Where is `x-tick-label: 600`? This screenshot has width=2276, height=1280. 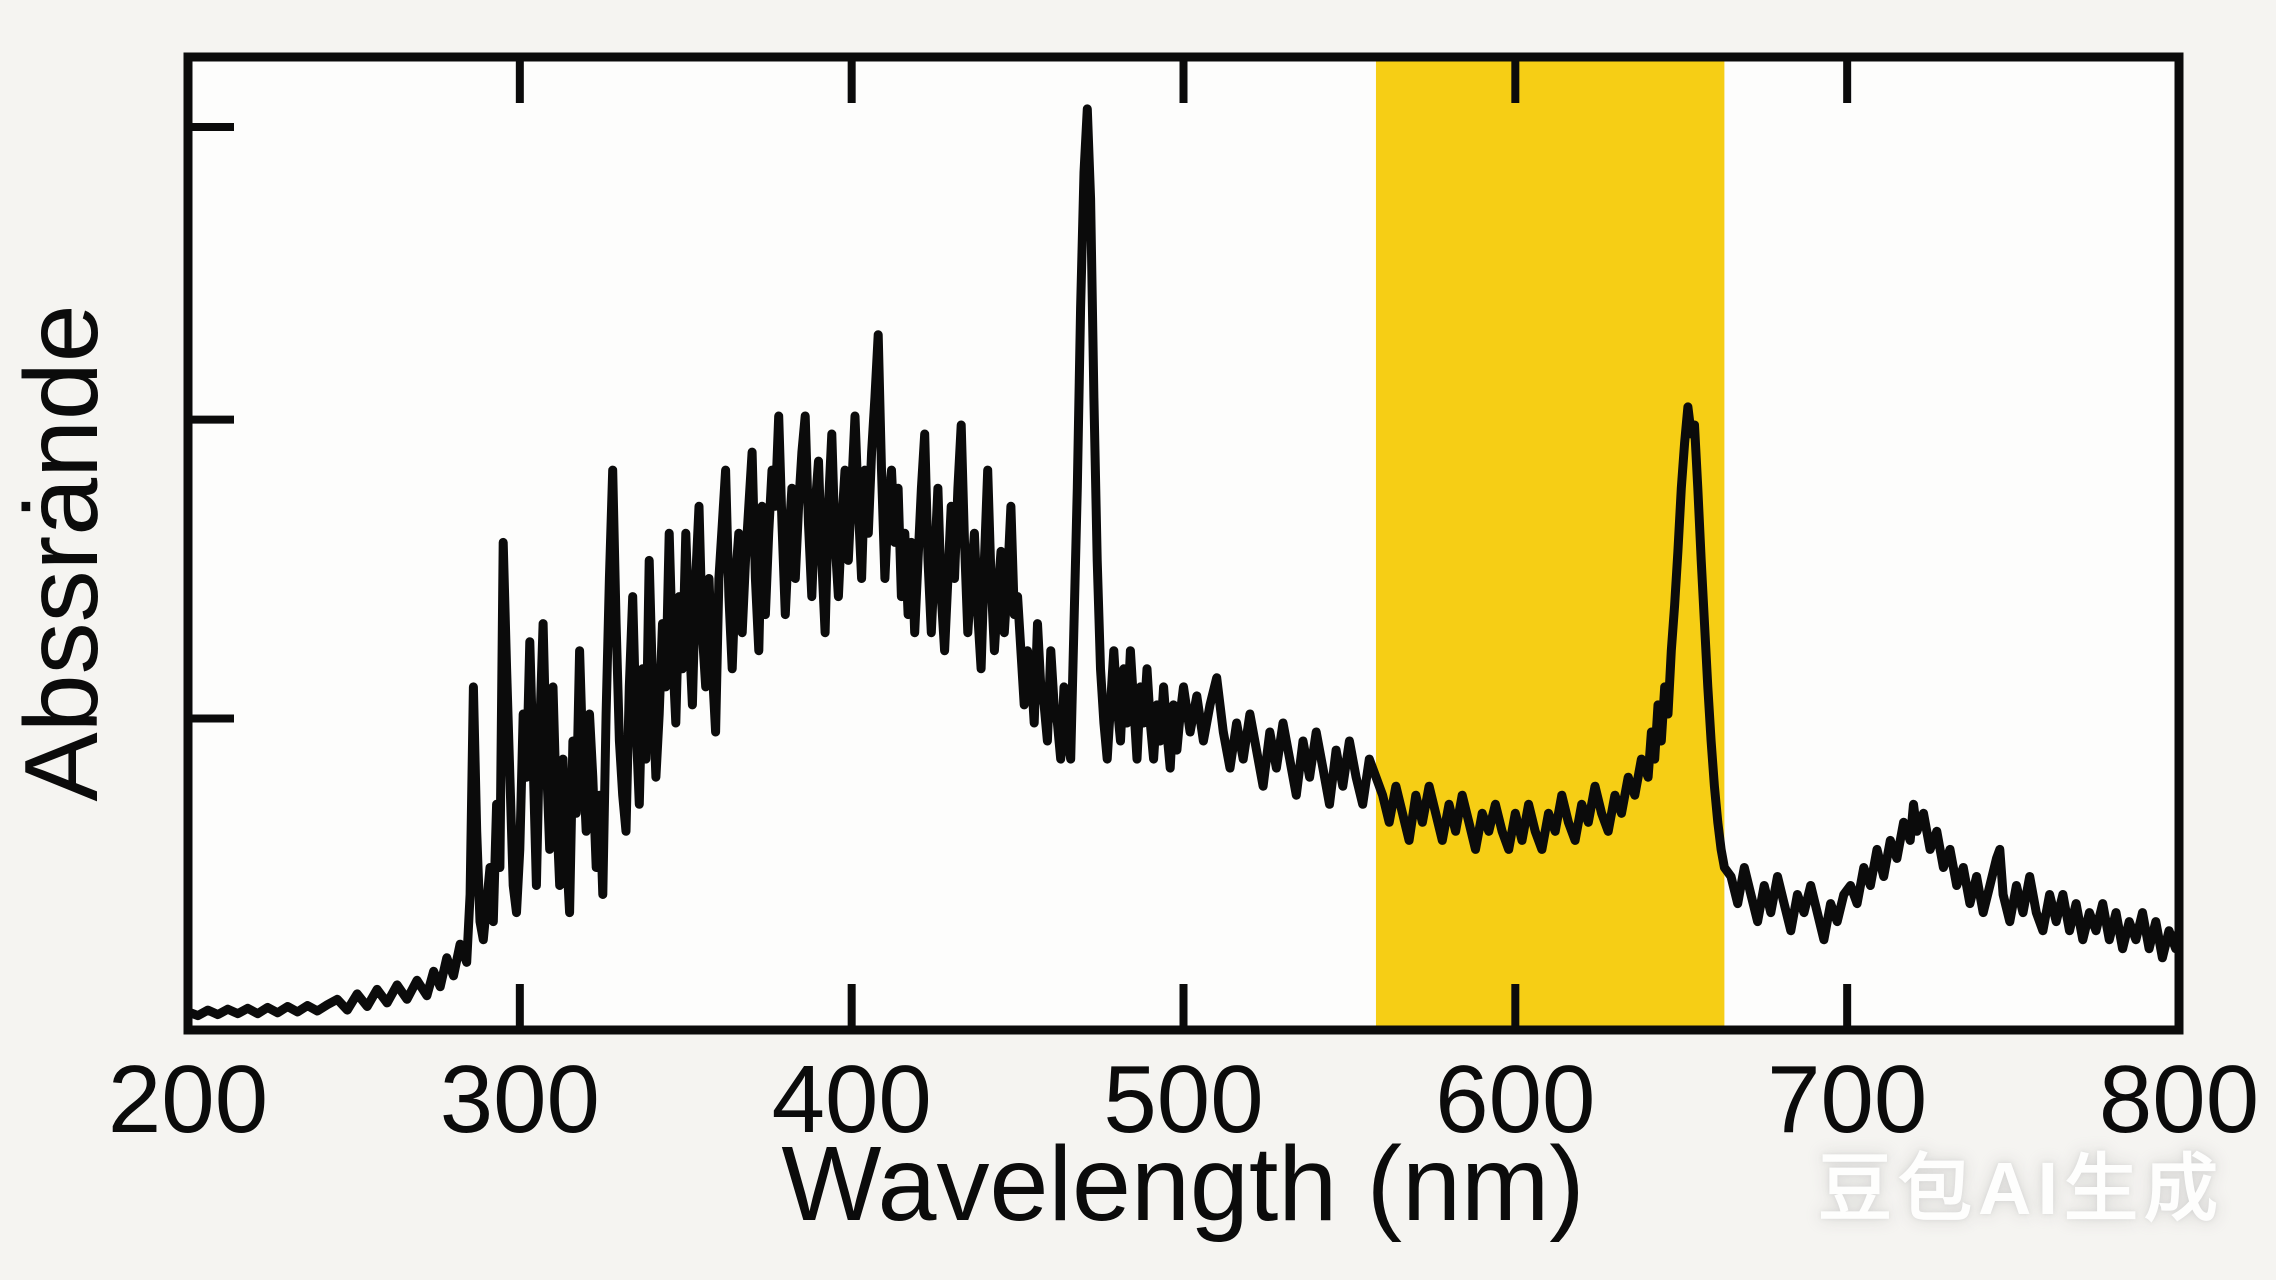 x-tick-label: 600 is located at coordinates (1515, 1099).